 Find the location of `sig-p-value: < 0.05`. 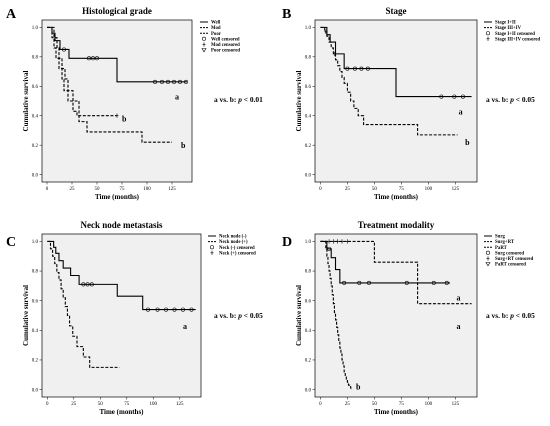

sig-p-value: < 0.05 is located at coordinates (524, 315).